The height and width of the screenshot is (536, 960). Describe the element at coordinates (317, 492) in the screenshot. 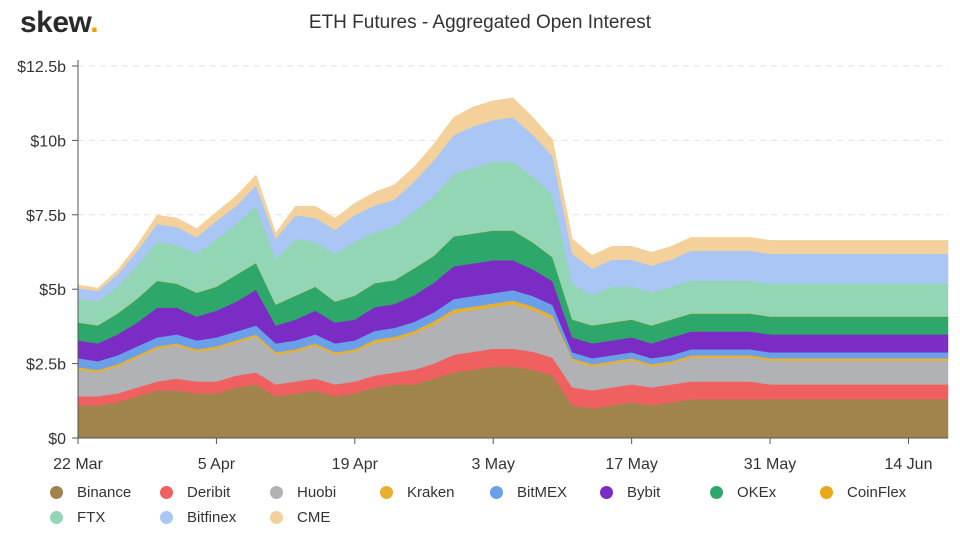

I see `legend-label: Huobi` at that location.